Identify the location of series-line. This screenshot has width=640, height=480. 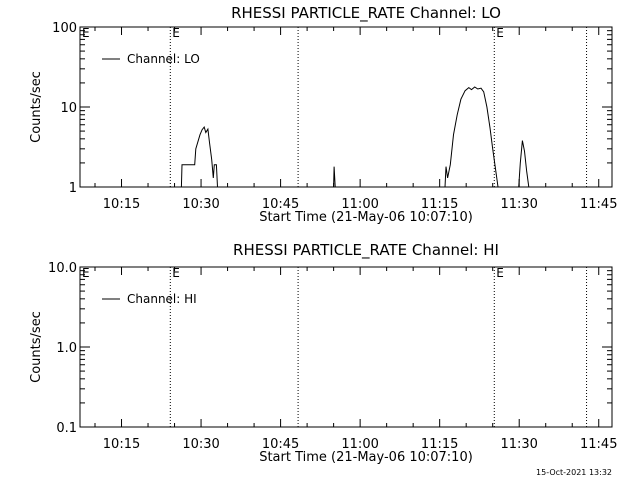
(355, 137).